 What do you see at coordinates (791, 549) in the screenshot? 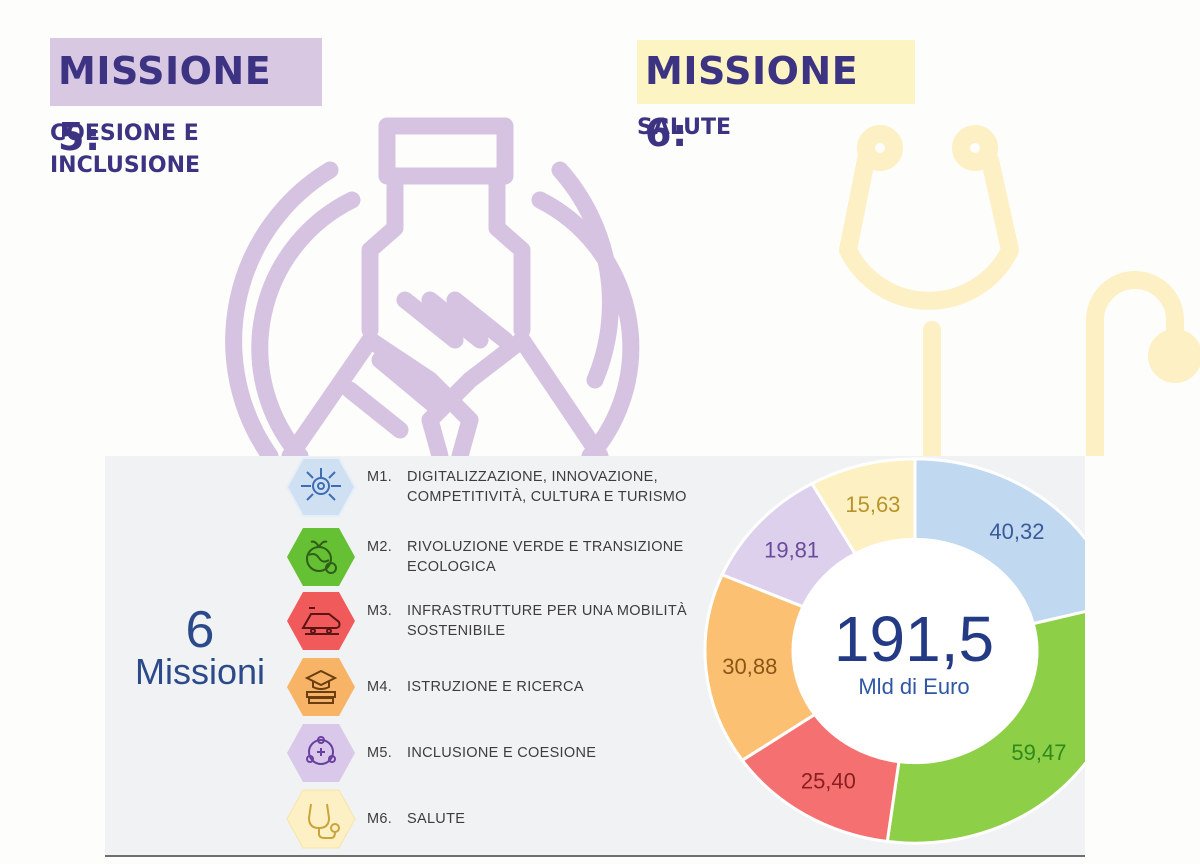
I see `donut-value-label: 19,81` at bounding box center [791, 549].